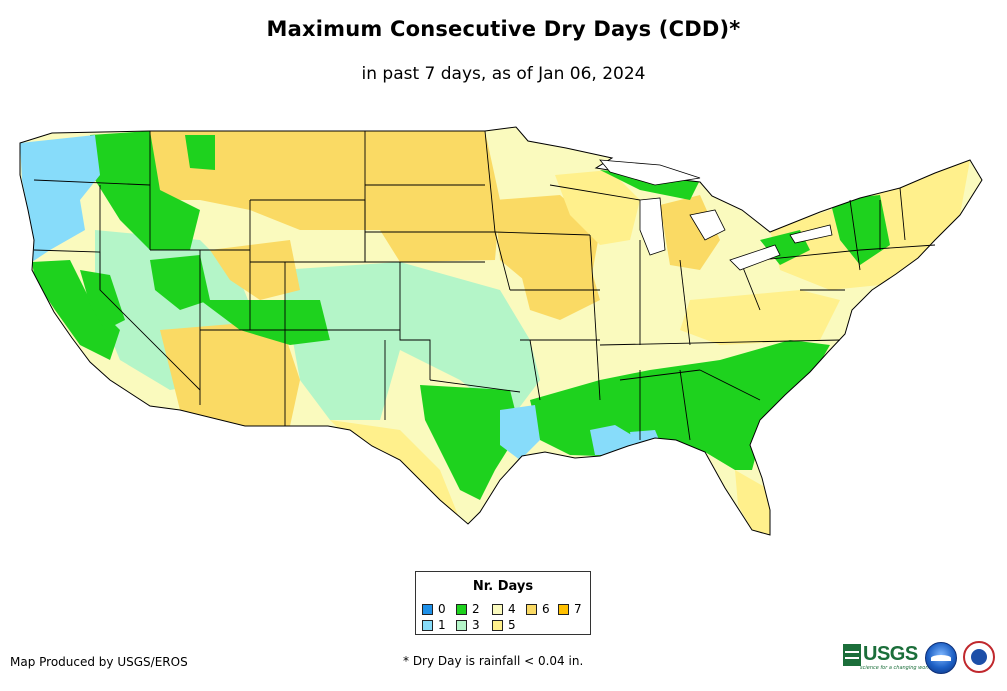  Describe the element at coordinates (760, 317) in the screenshot. I see `region-mid-atlantic` at that location.